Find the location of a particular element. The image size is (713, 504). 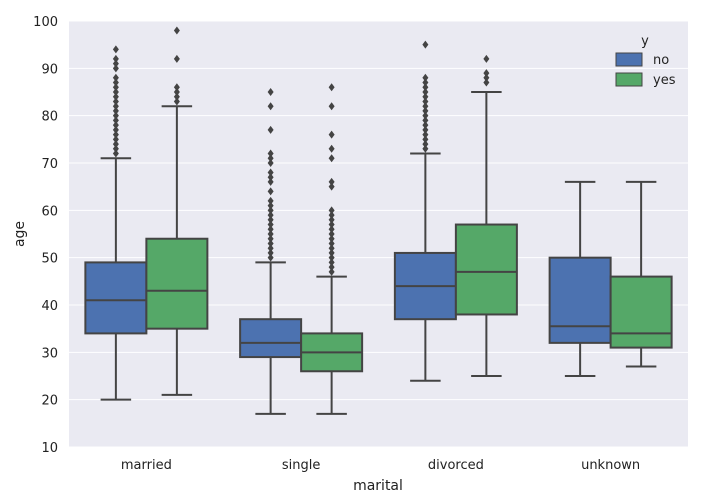

y-tick-label: 90 is located at coordinates (49, 69).